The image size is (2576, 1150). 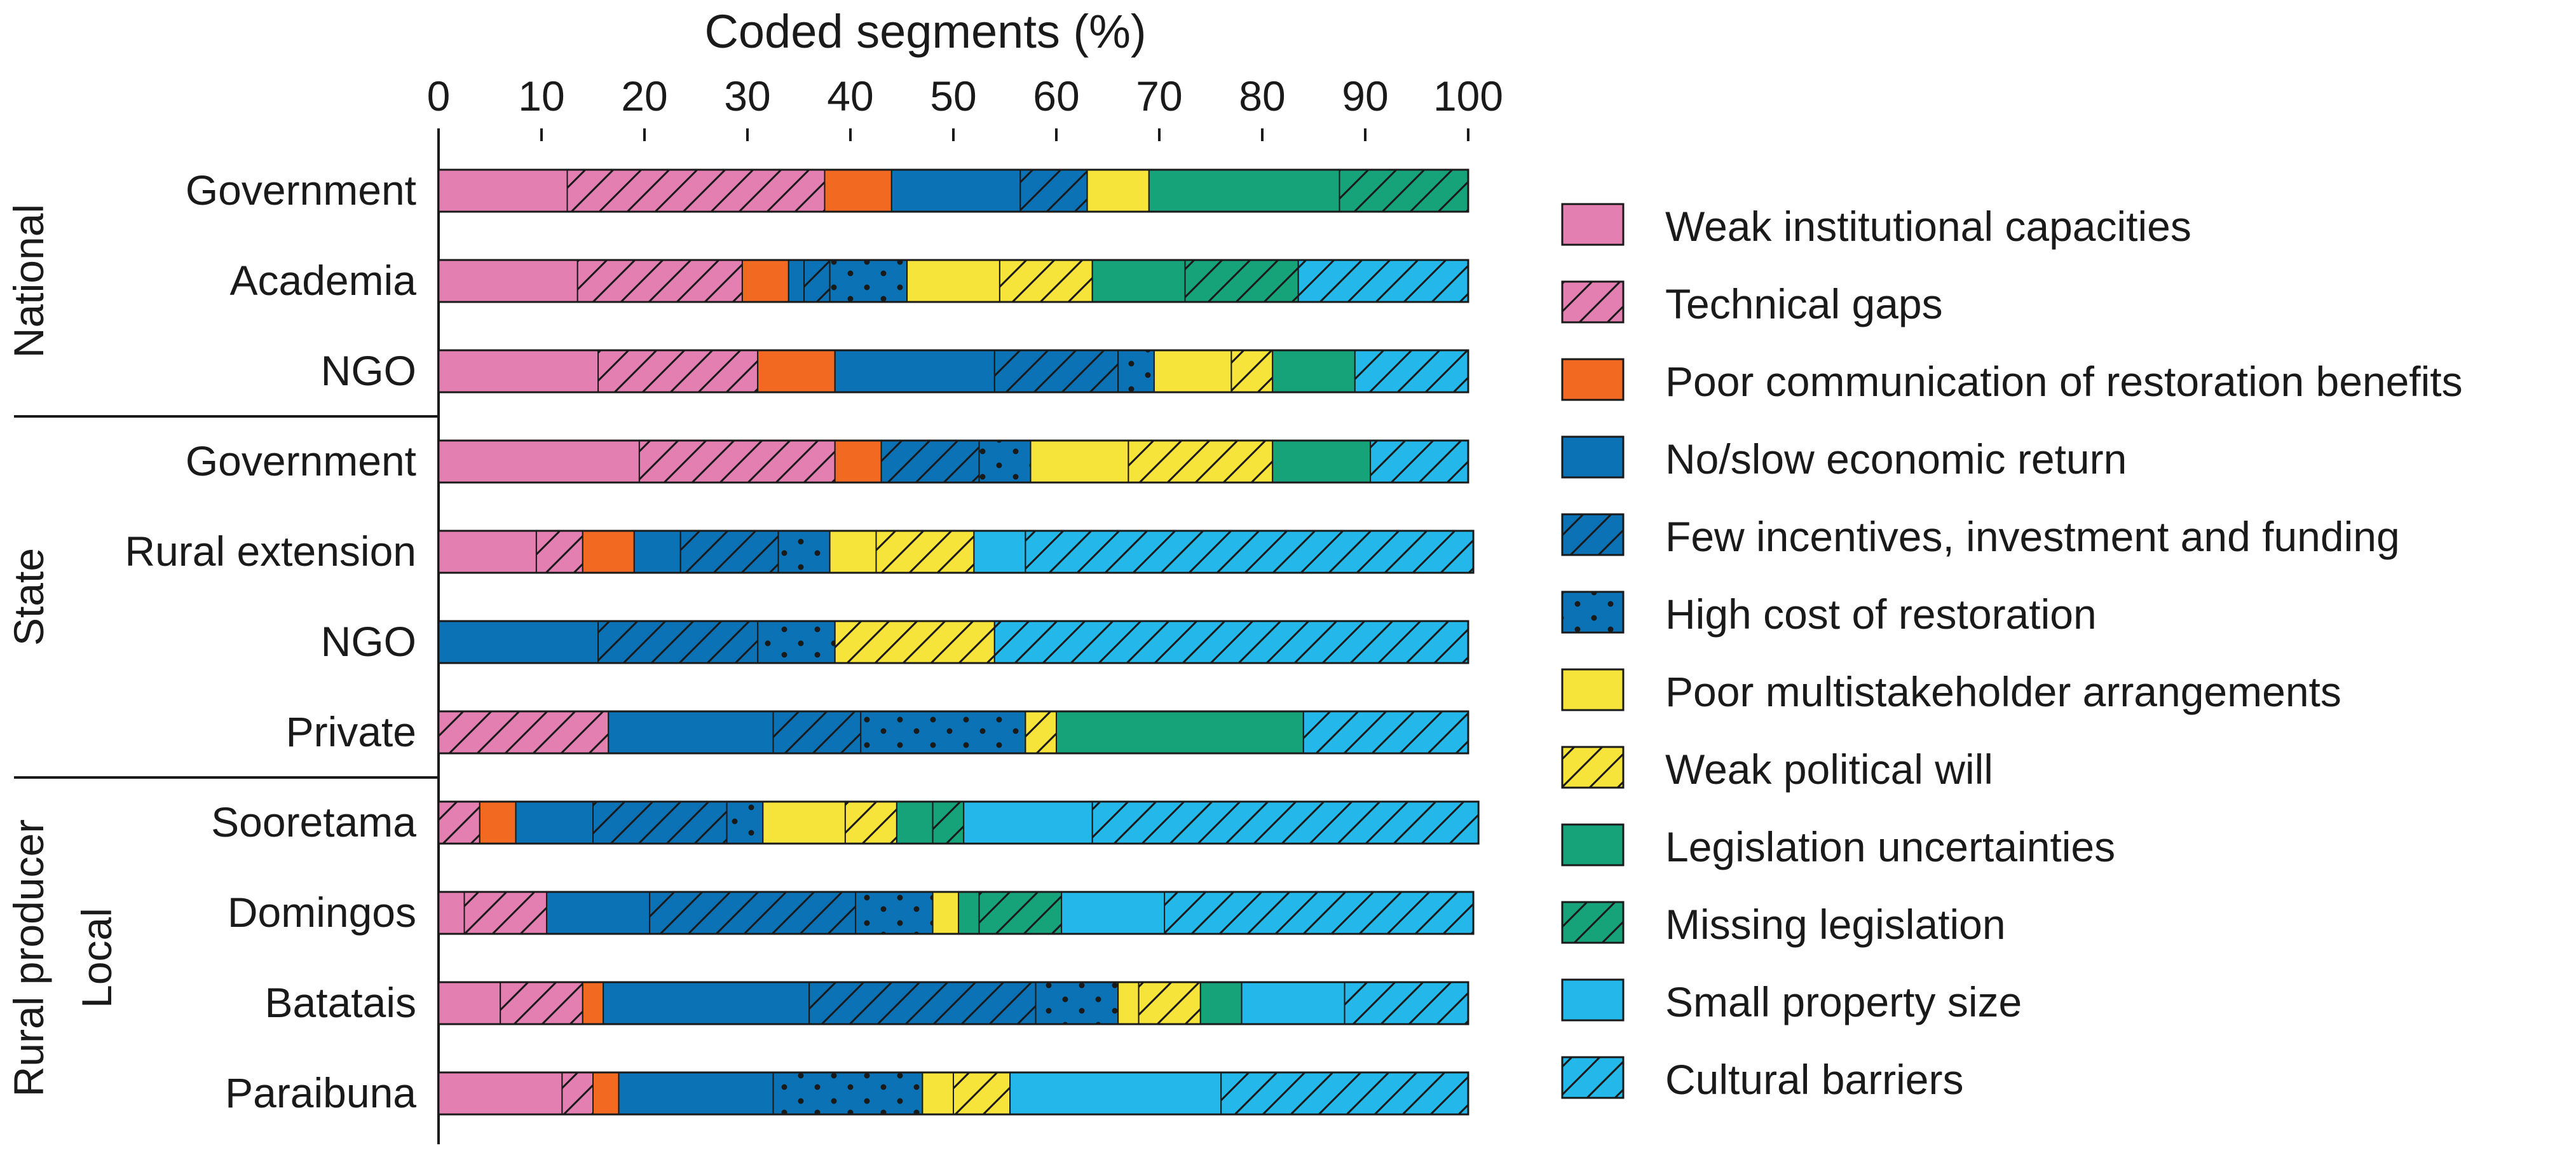 What do you see at coordinates (1835, 924) in the screenshot?
I see `legend-label: Missing legislation` at bounding box center [1835, 924].